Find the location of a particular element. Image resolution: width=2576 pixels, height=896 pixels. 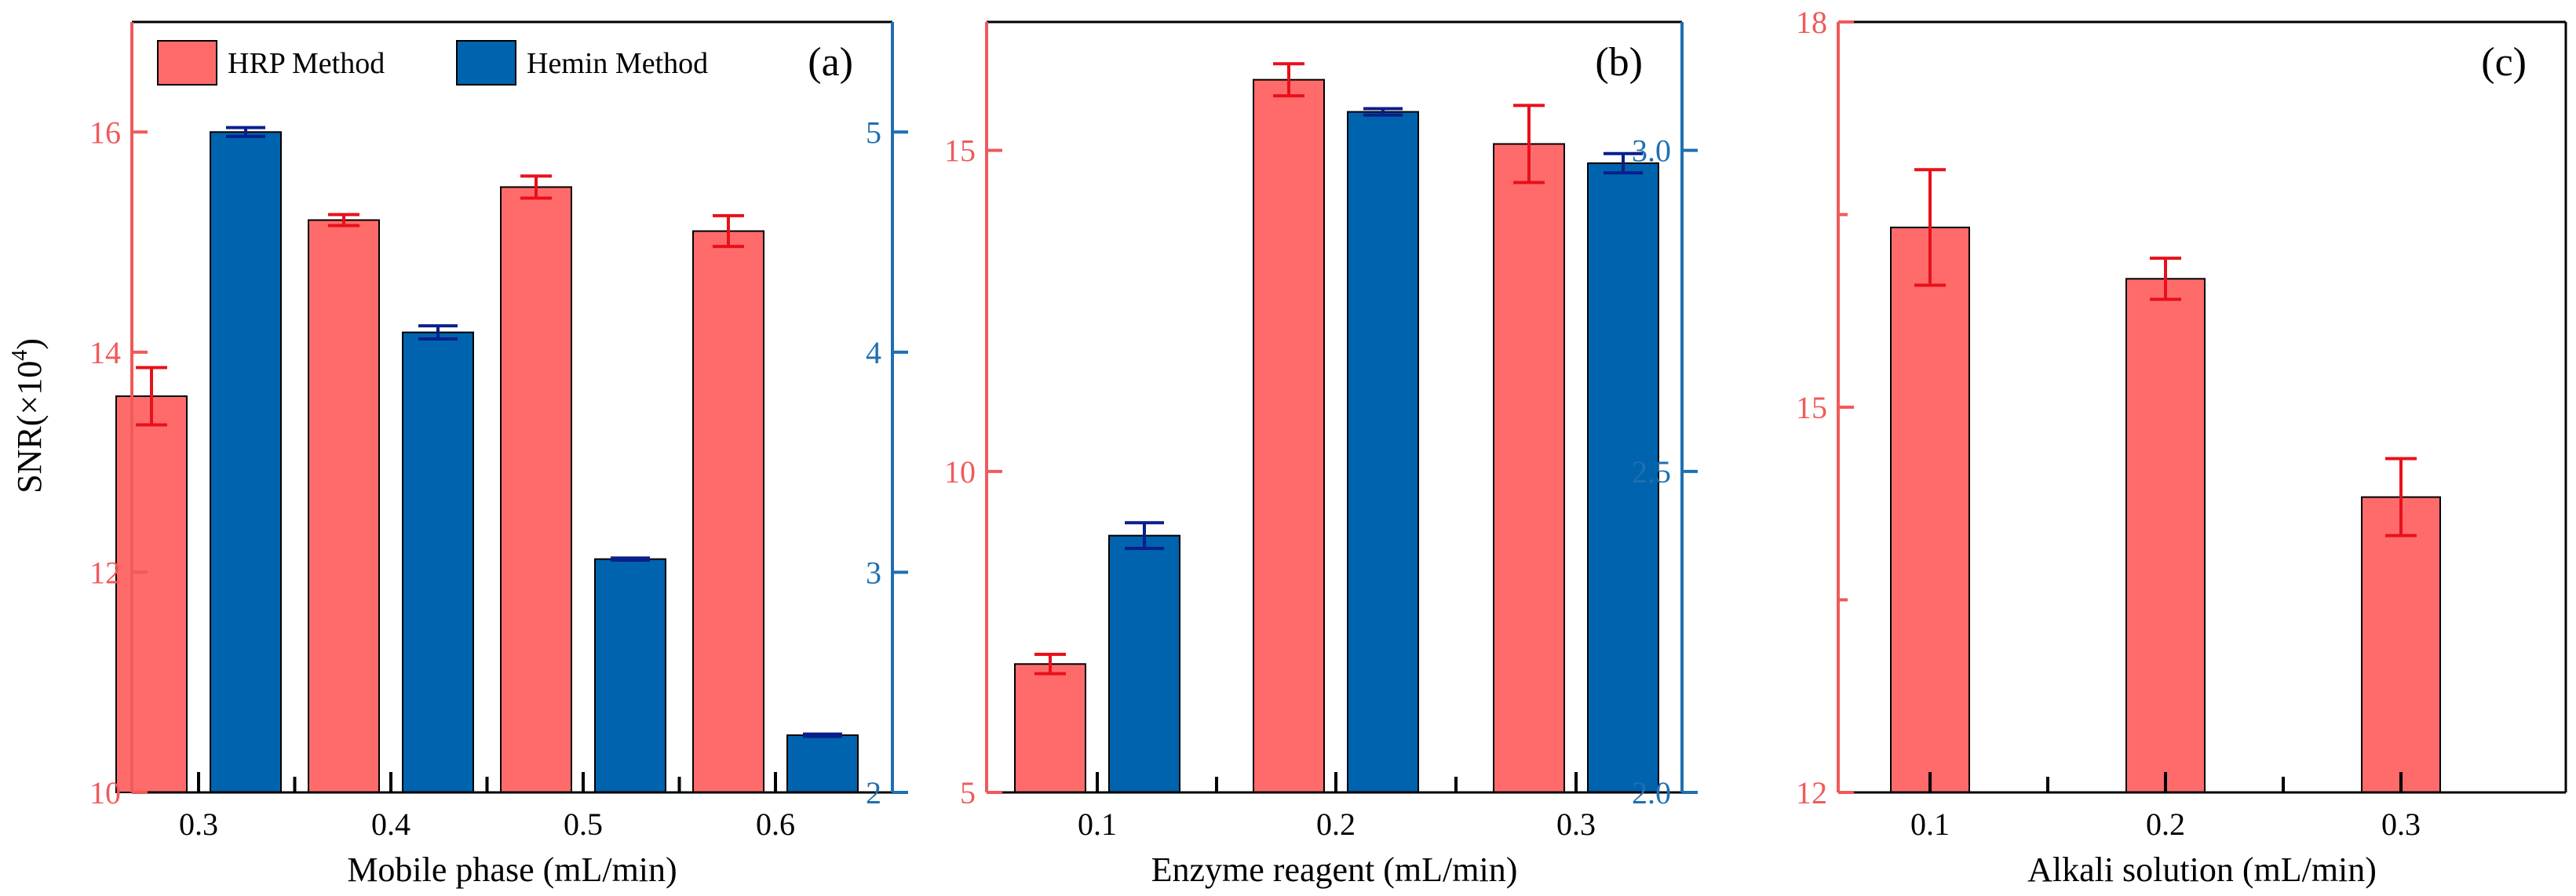

x-tick-label: 0.6 is located at coordinates (775, 824).